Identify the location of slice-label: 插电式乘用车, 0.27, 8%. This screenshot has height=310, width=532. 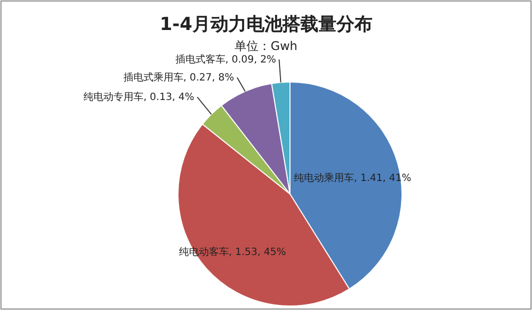
(178, 77).